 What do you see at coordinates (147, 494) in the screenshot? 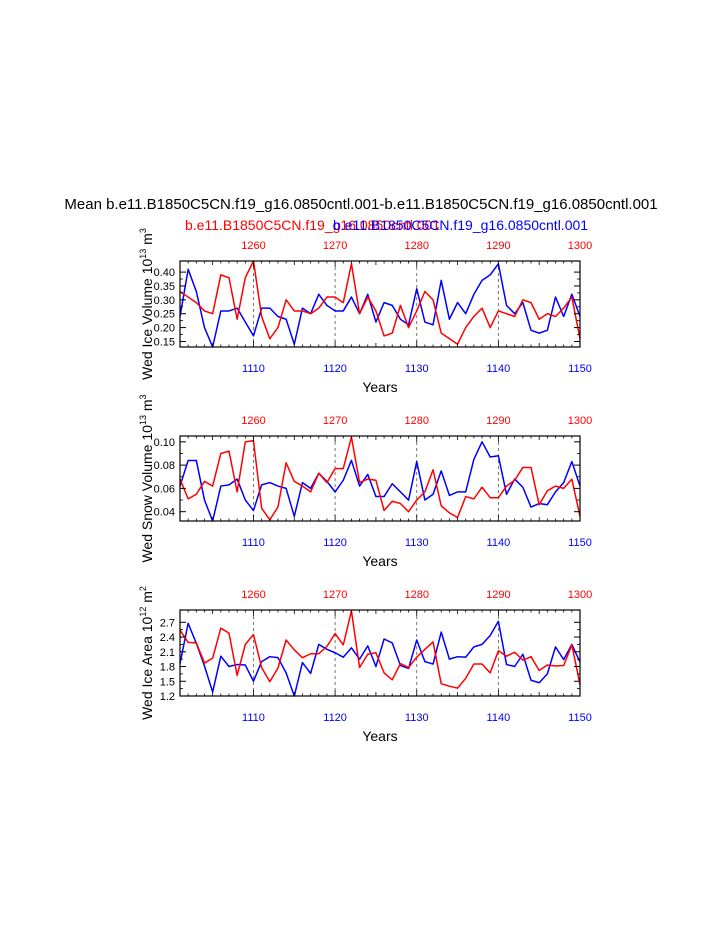
I see `y-label-main: Wed Snow Volume 10` at bounding box center [147, 494].